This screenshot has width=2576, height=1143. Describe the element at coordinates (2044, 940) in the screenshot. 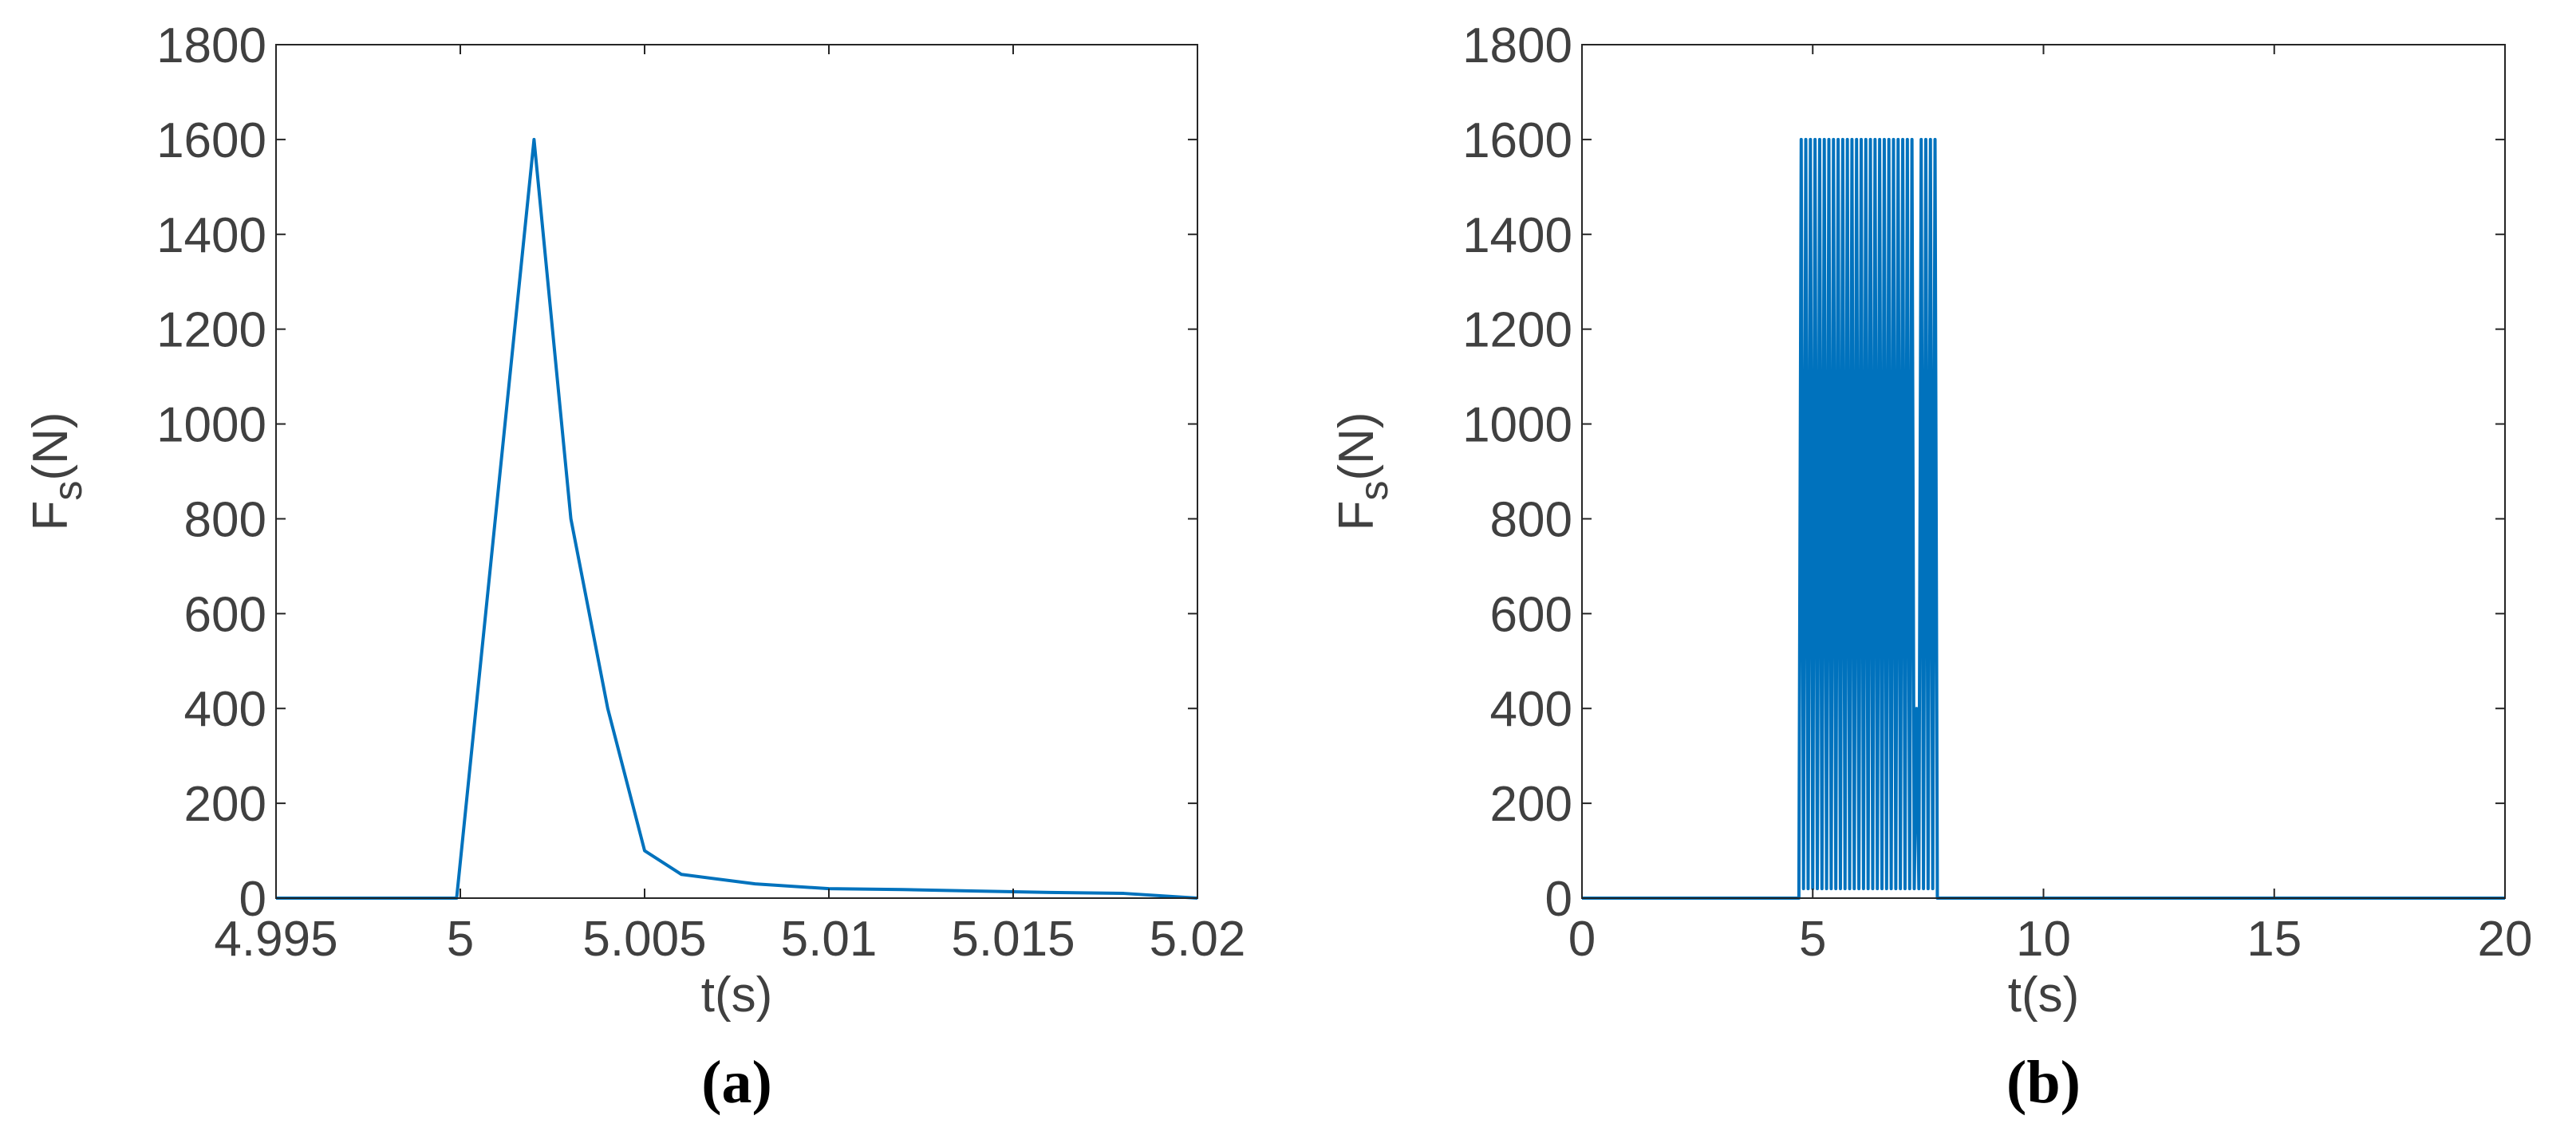

I see `x-tick-label: 10` at that location.